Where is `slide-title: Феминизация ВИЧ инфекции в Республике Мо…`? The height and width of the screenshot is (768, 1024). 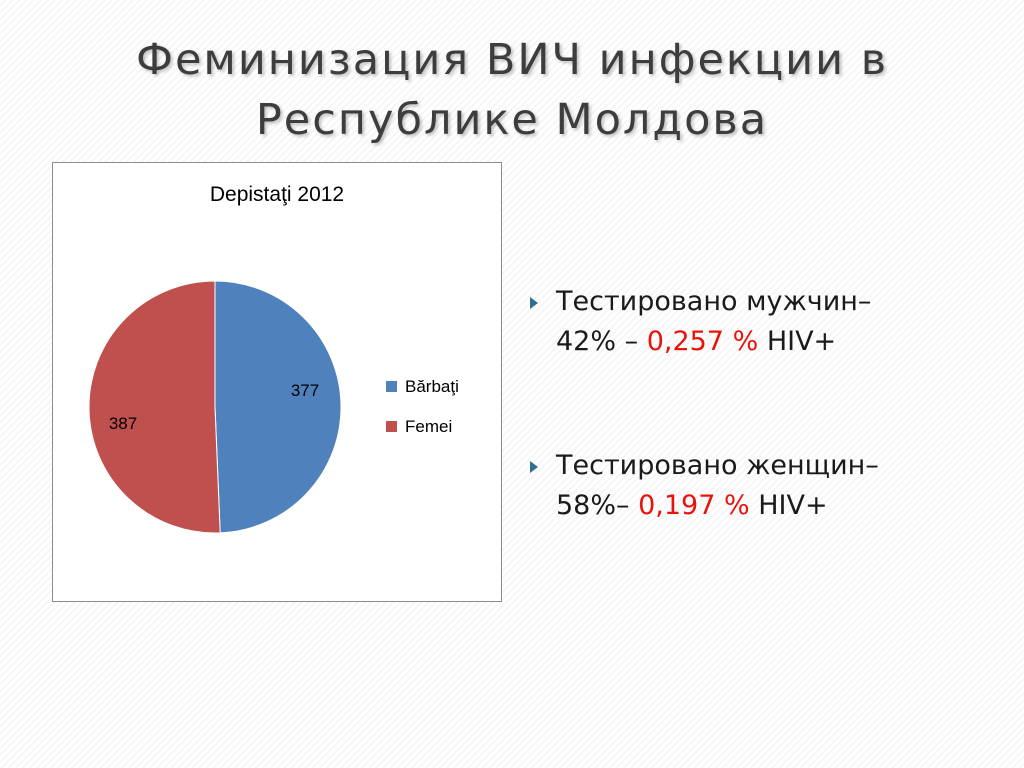 slide-title: Феминизация ВИЧ инфекции в Республике Мо… is located at coordinates (512, 90).